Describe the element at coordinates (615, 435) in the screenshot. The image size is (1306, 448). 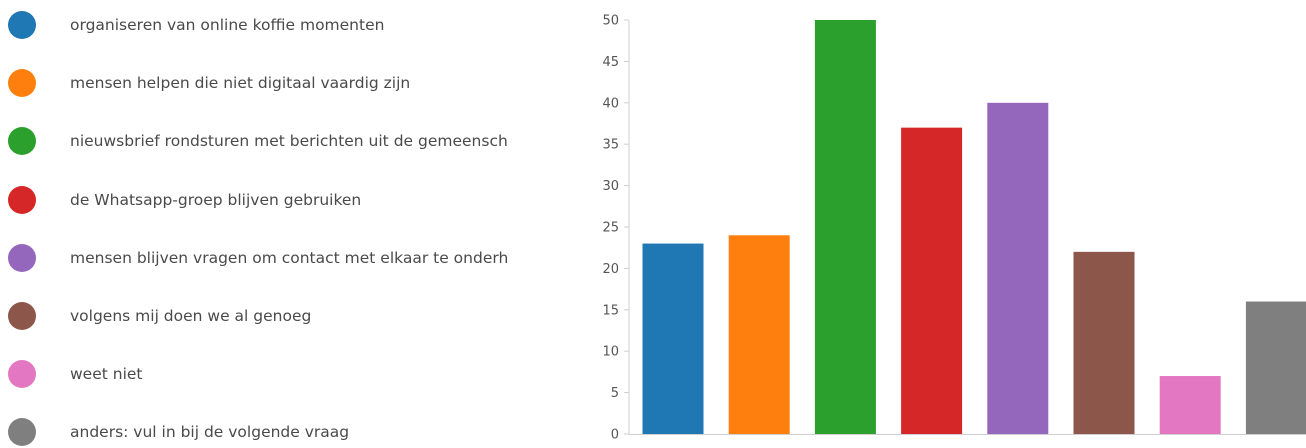
I see `y-tick-label: 0` at that location.